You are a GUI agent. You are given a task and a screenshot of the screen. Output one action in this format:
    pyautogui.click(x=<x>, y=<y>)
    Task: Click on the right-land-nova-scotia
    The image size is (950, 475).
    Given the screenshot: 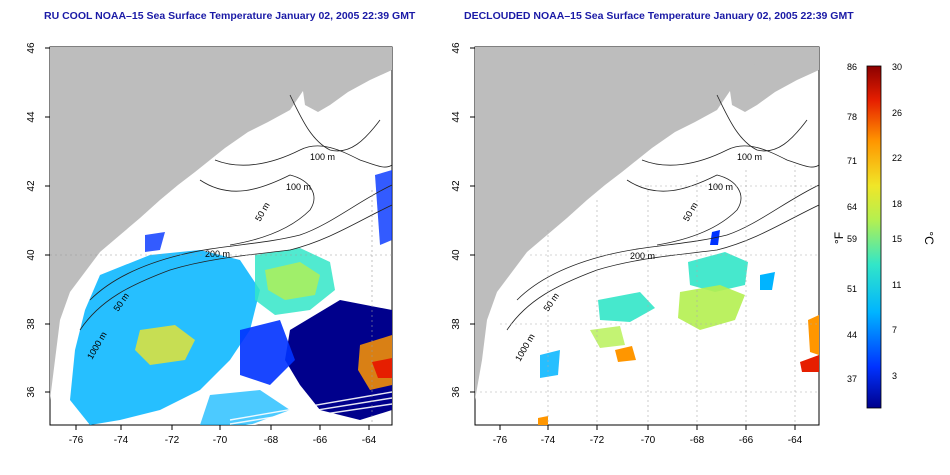 What is the action you would take?
    pyautogui.click(x=773, y=85)
    